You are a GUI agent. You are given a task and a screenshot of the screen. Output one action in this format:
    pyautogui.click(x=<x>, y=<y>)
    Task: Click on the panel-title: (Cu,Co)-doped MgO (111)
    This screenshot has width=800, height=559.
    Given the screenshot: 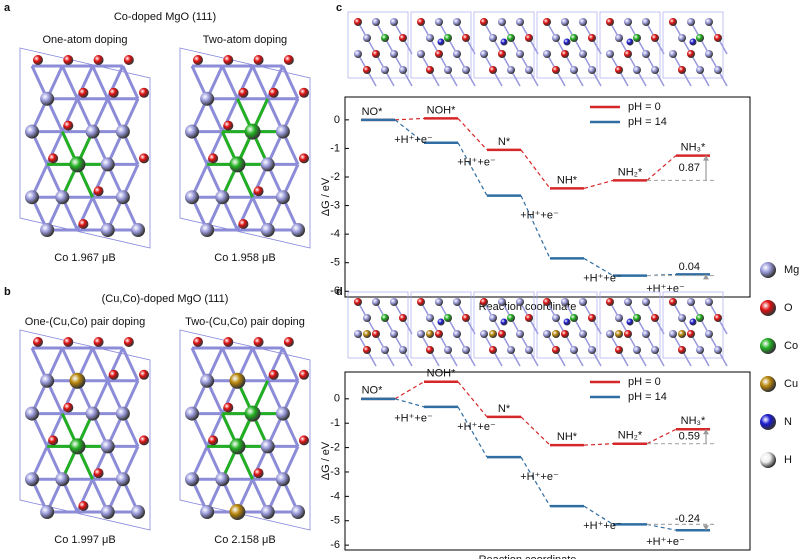 What is the action you would take?
    pyautogui.click(x=165, y=299)
    